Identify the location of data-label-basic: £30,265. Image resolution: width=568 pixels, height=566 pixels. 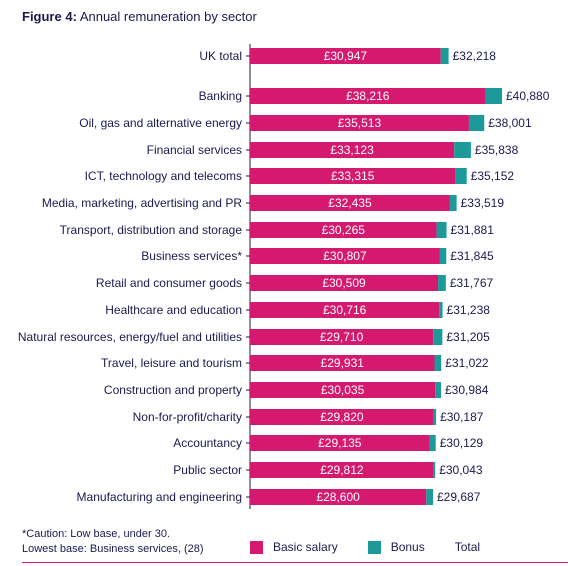
(344, 230).